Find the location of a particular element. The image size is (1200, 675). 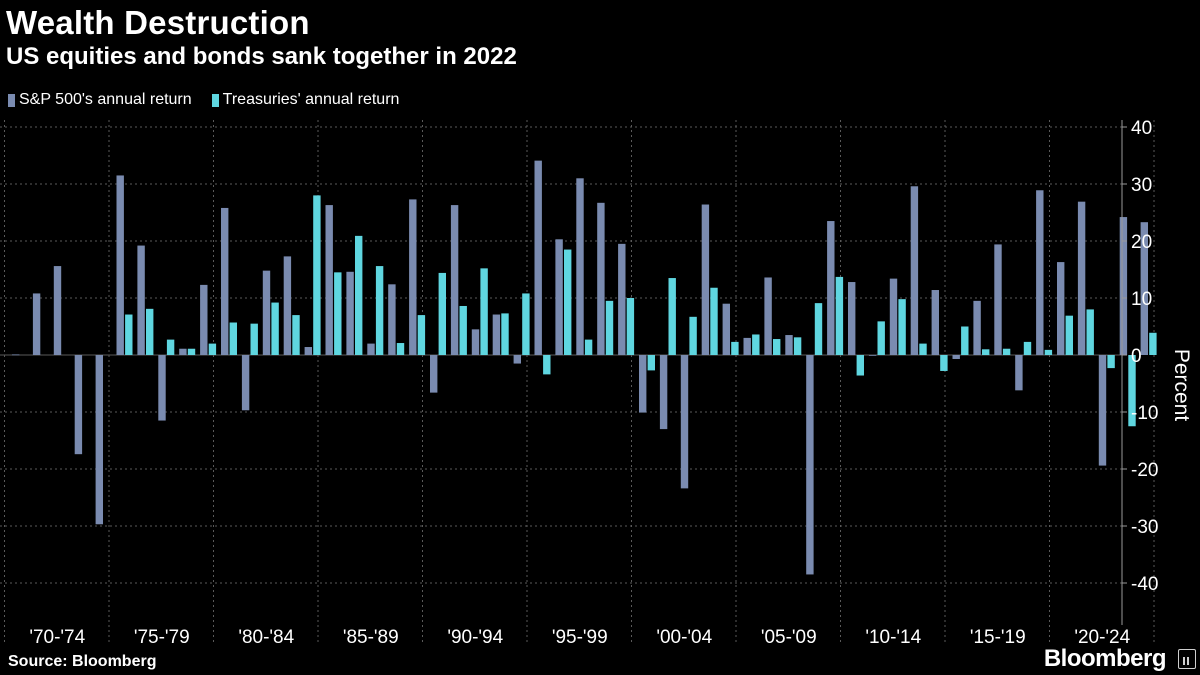

sp500-bar-1995 is located at coordinates (538, 257).